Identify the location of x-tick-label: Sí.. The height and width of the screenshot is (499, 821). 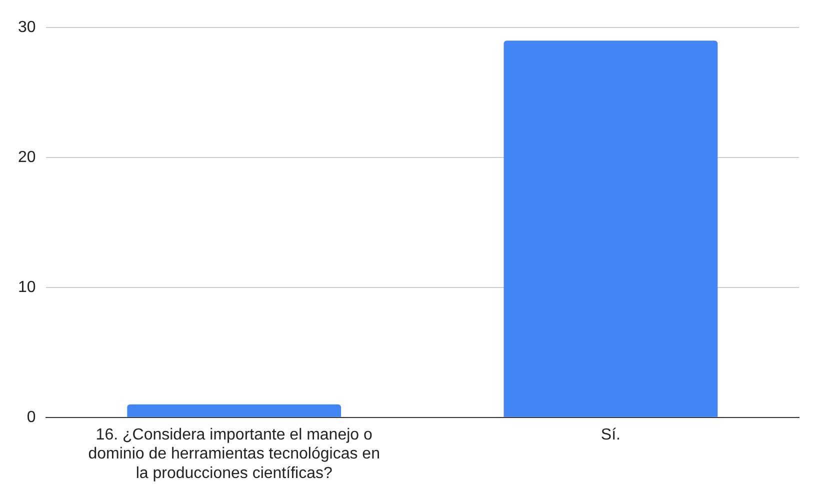
(610, 435).